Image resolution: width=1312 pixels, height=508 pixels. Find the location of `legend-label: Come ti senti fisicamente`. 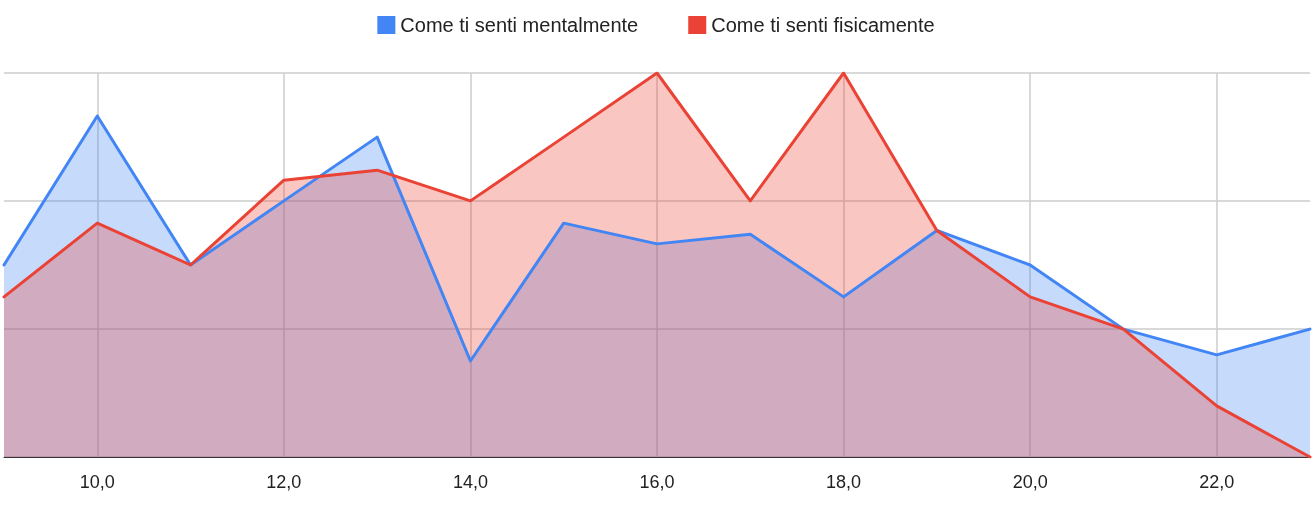

legend-label: Come ti senti fisicamente is located at coordinates (823, 25).